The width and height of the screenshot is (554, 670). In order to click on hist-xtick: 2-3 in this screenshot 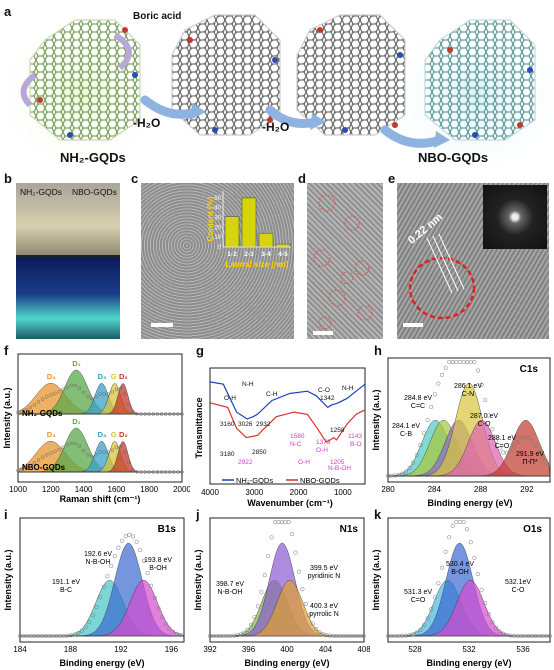, I will do `click(249, 254)`.